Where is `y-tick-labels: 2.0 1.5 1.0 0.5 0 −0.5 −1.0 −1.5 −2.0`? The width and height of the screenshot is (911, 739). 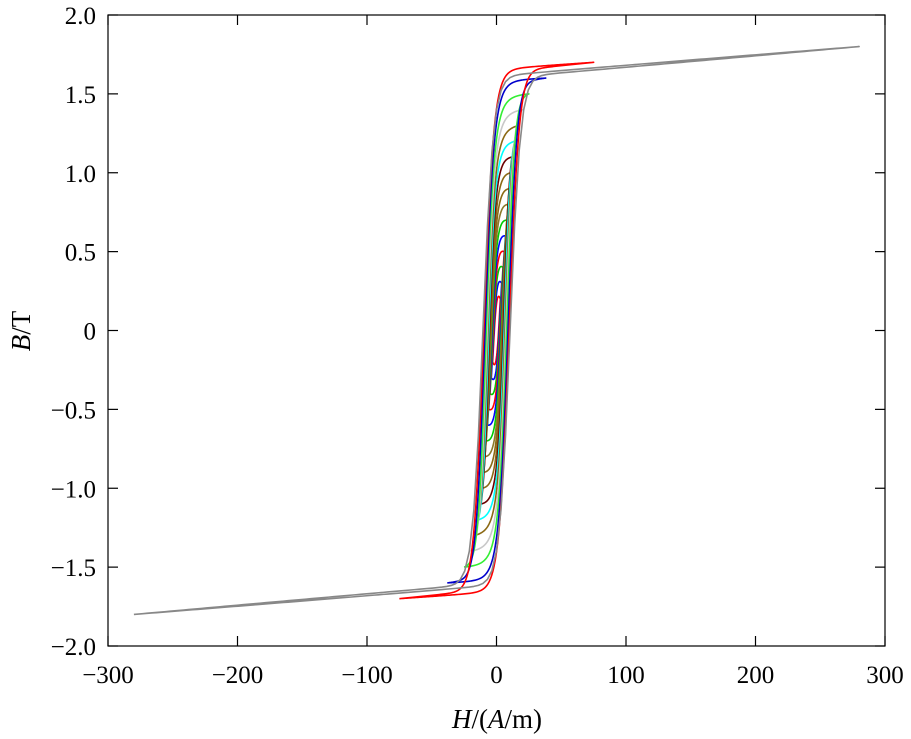
y-tick-labels: 2.0 1.5 1.0 0.5 0 −0.5 −1.0 −1.5 −2.0 is located at coordinates (73, 332).